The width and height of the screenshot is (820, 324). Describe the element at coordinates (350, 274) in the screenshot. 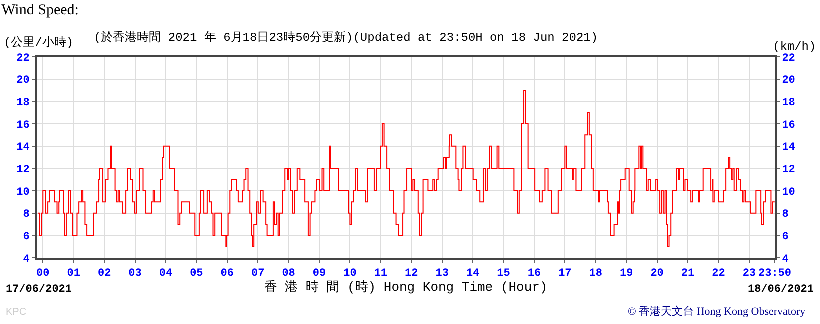

I see `x-tick-label: 10` at that location.